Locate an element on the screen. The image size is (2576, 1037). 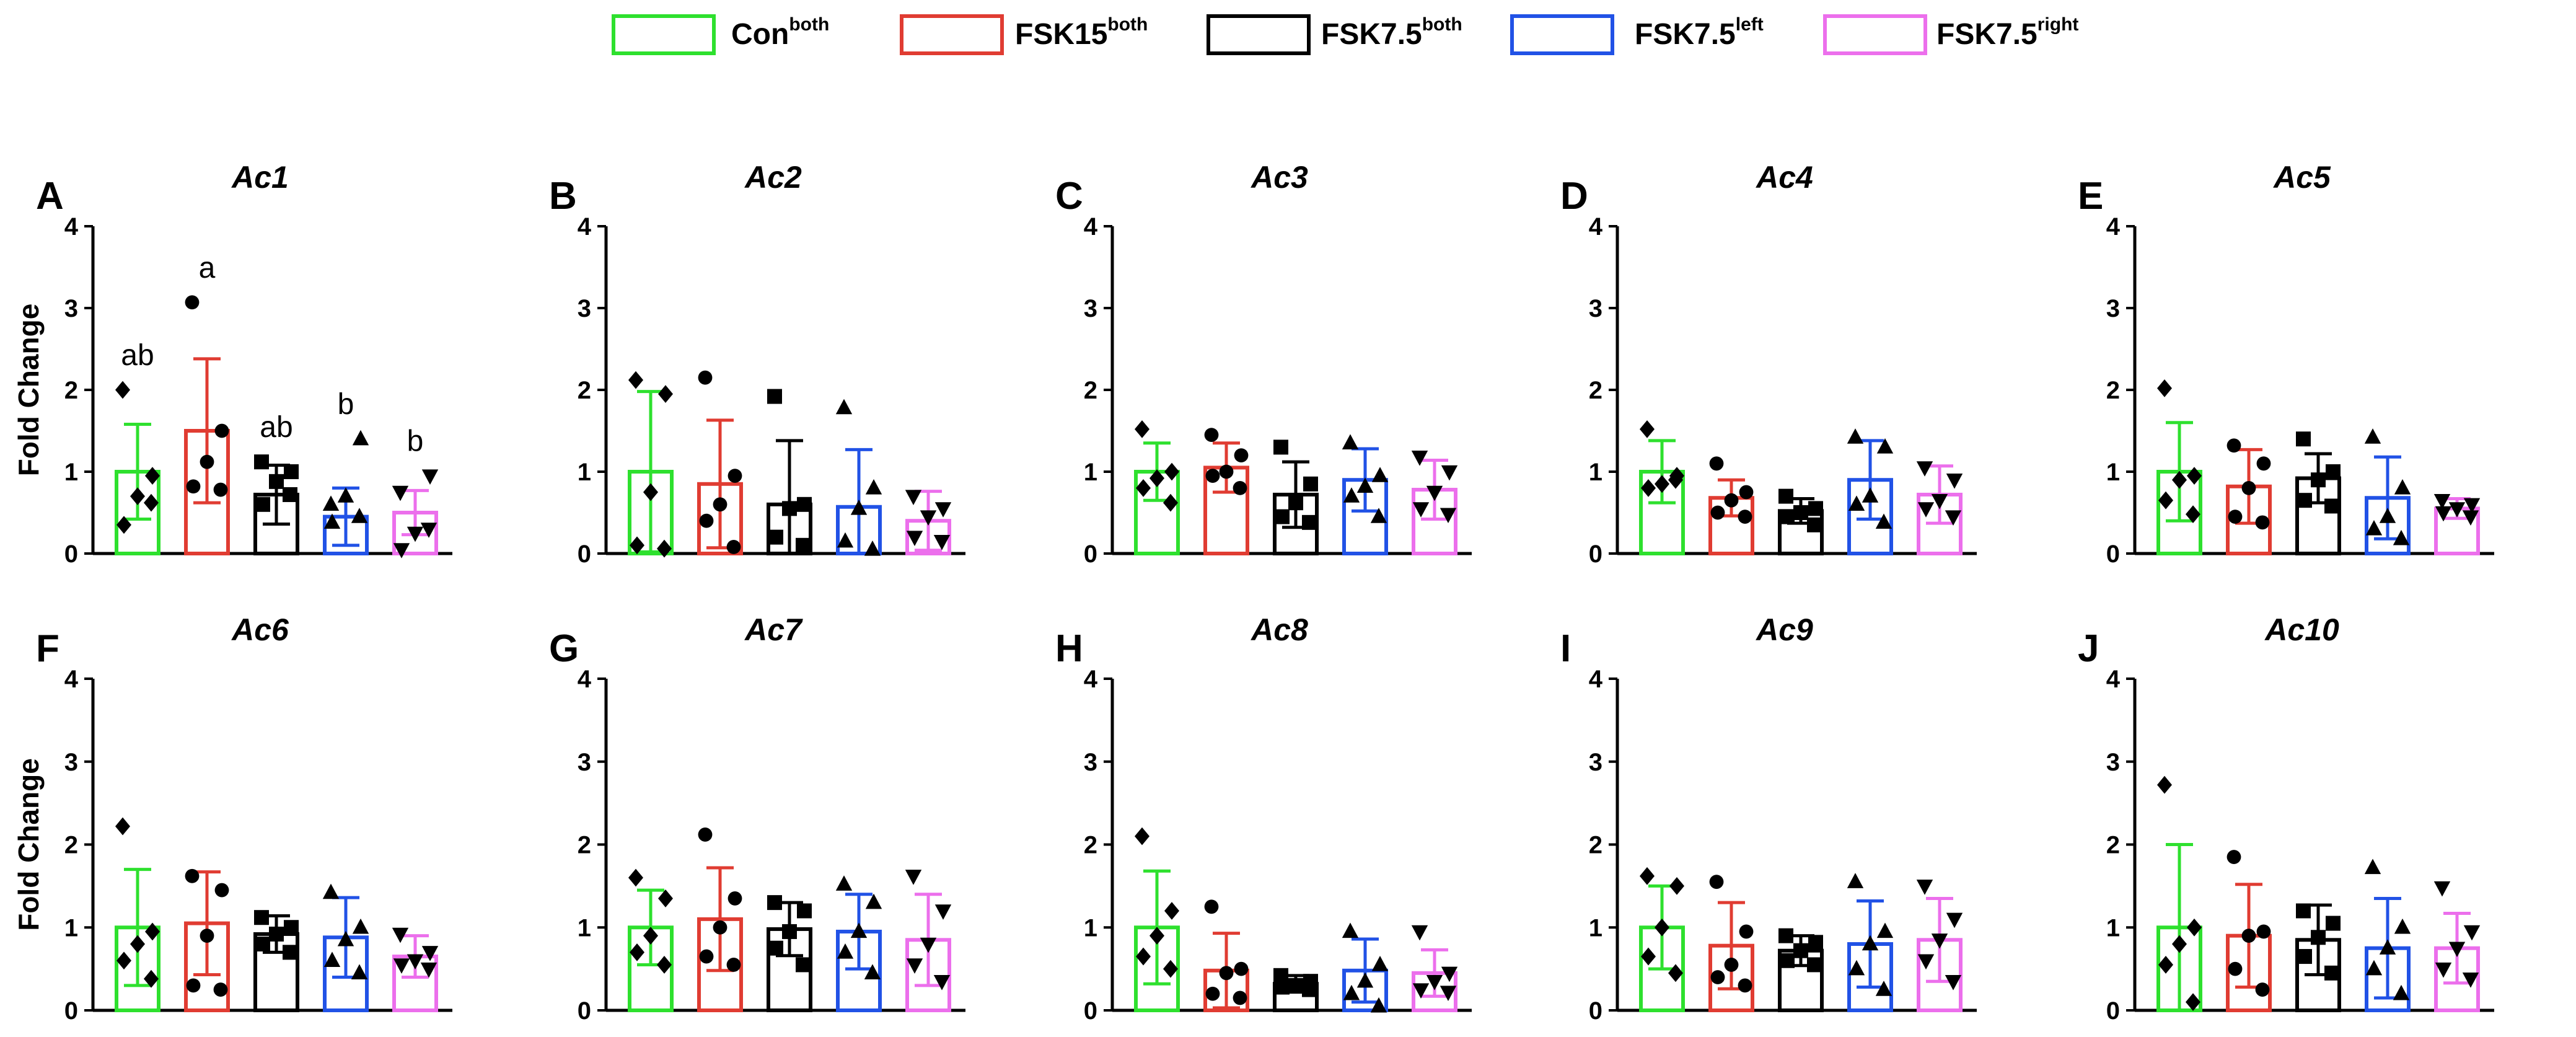
legend-item-fsk15-both: FSK15both is located at coordinates (1024, 34).